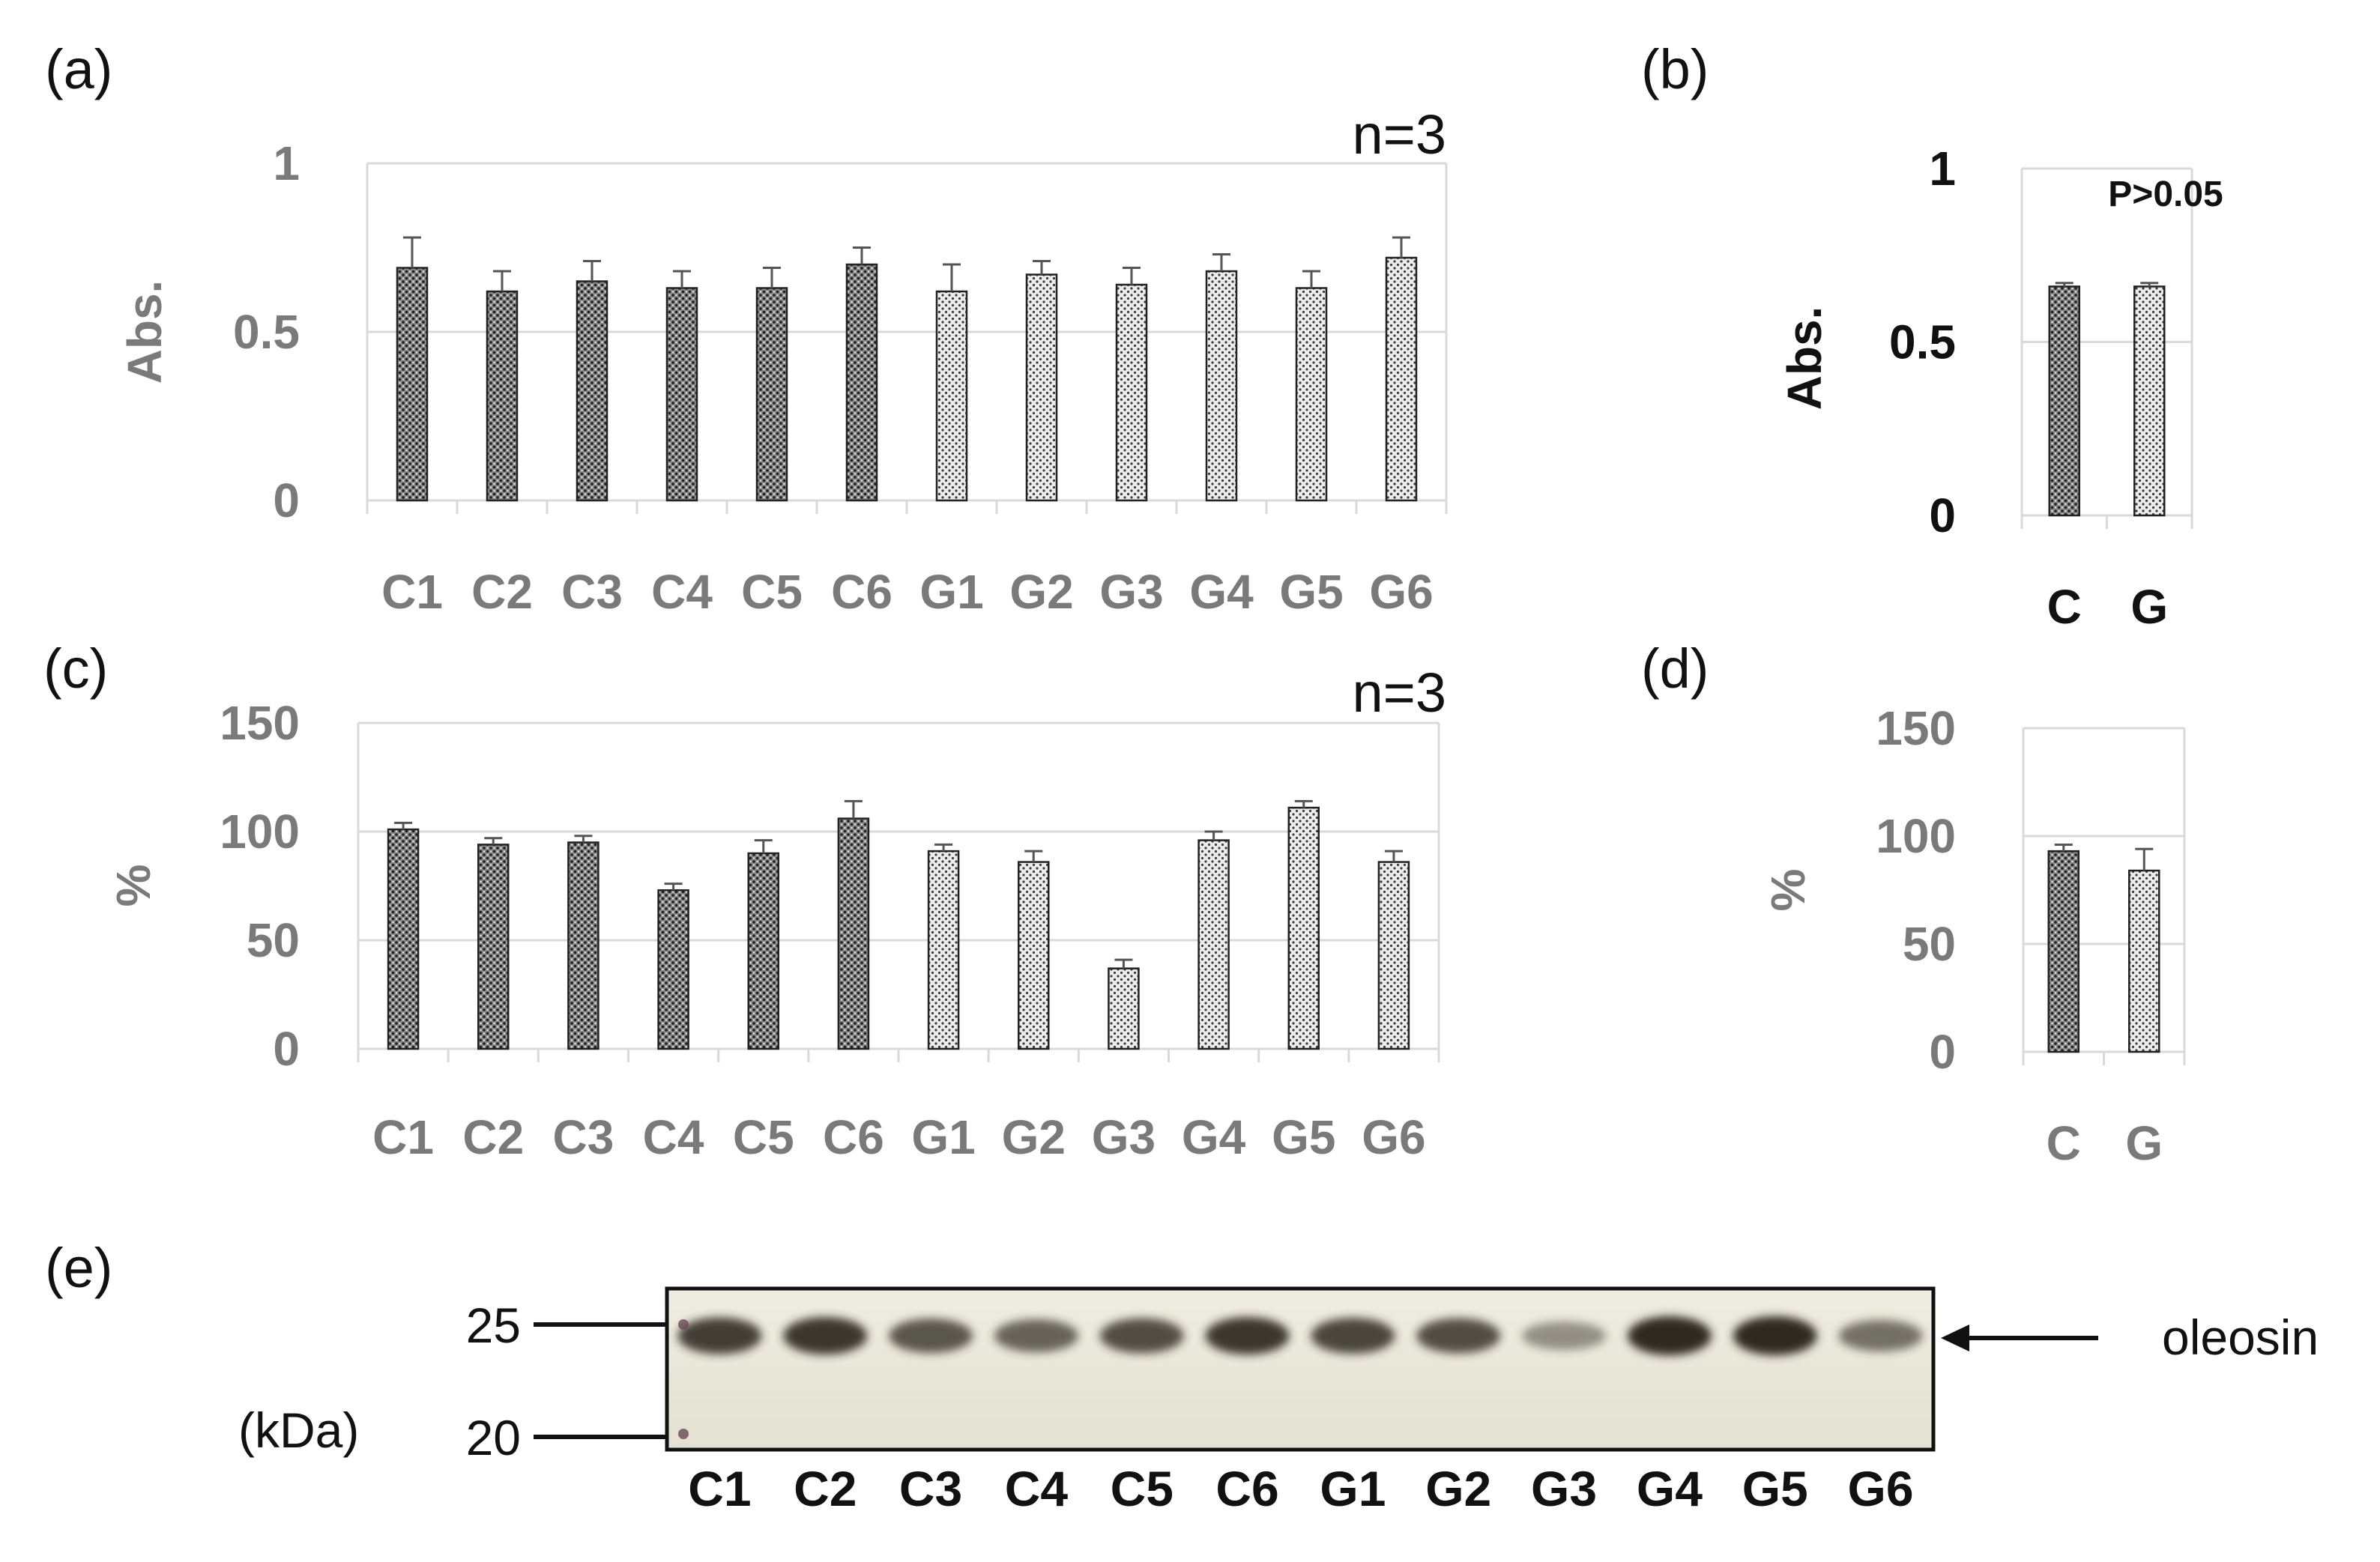  I want to click on blot-lane-labels: C1 C2 C3 C4 C5 C6 G1 G2 G3 G4 G5 G6, so click(1300, 1488).